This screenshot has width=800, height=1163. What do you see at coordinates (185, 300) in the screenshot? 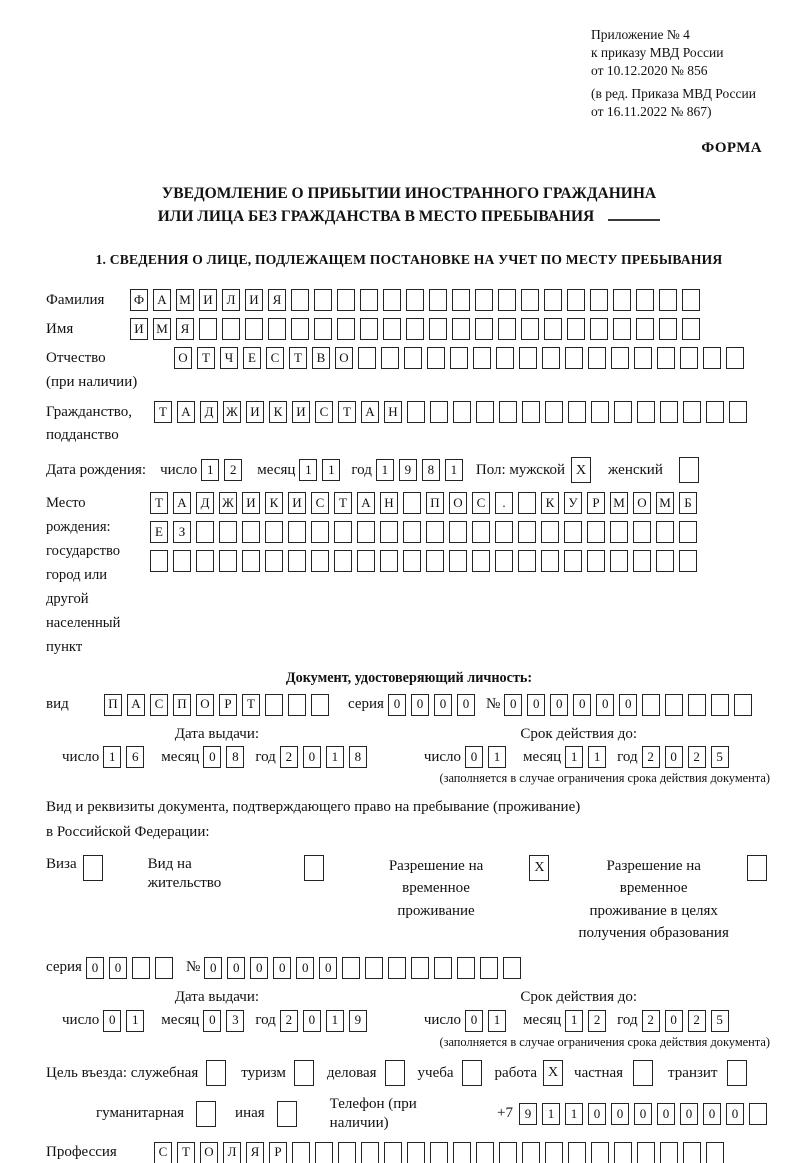
I see `char-box: М` at bounding box center [185, 300].